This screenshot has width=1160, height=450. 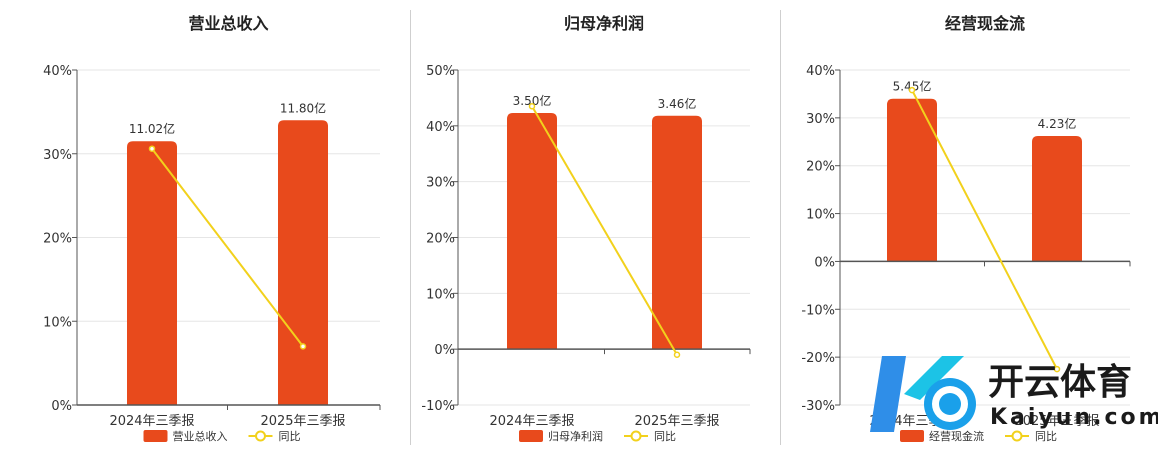 What do you see at coordinates (818, 406) in the screenshot?
I see `y-tick-label: -30%` at bounding box center [818, 406].